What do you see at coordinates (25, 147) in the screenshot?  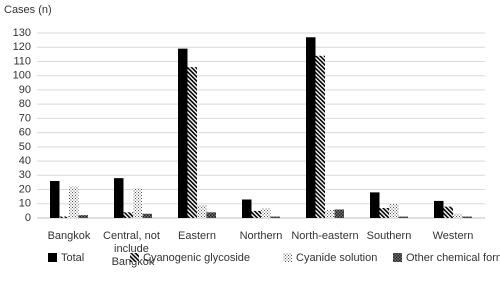 I see `y-tick-label: 50` at bounding box center [25, 147].